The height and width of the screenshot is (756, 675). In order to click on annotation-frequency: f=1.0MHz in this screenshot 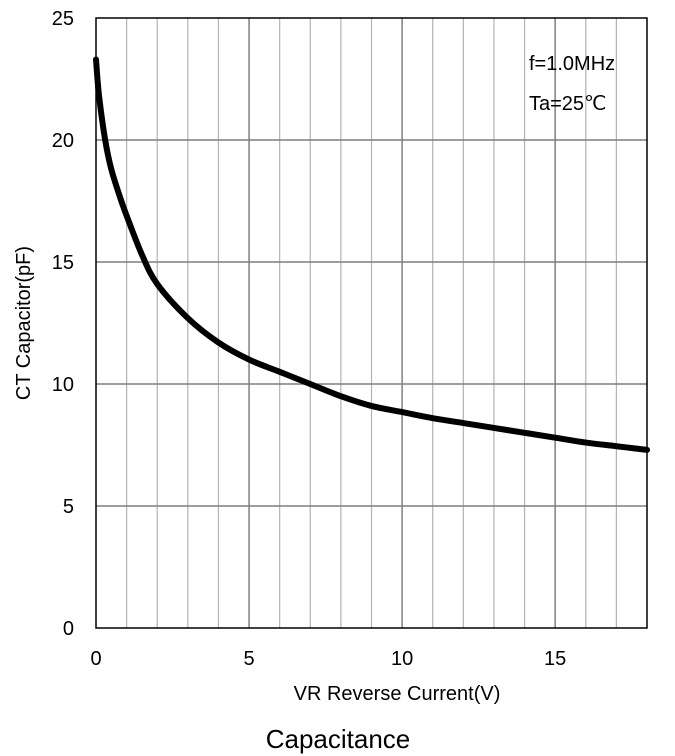, I will do `click(572, 64)`.